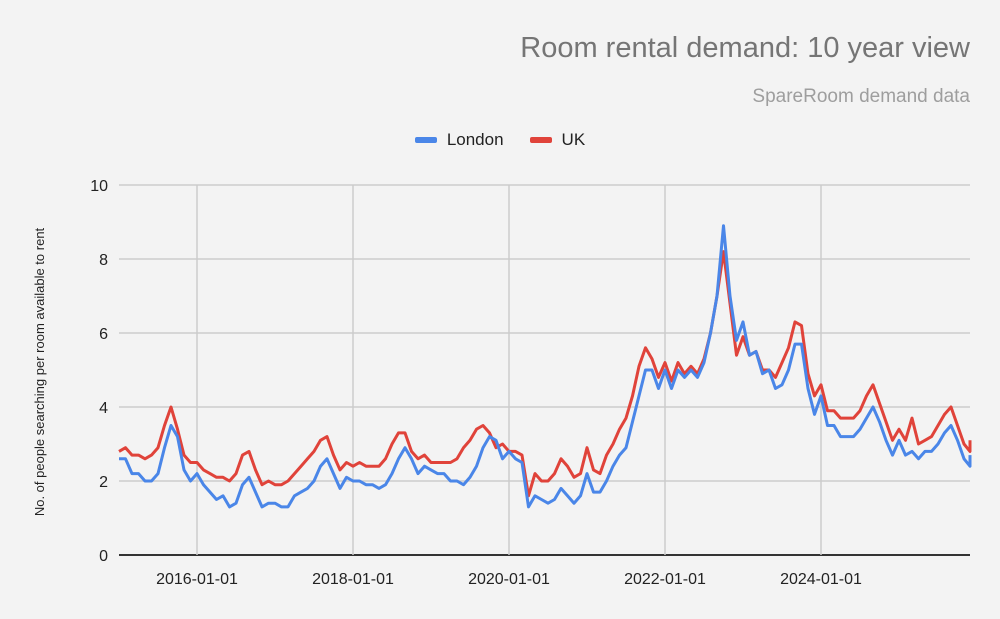 The width and height of the screenshot is (1000, 619). Describe the element at coordinates (103, 556) in the screenshot. I see `y-tick-label: 0` at that location.